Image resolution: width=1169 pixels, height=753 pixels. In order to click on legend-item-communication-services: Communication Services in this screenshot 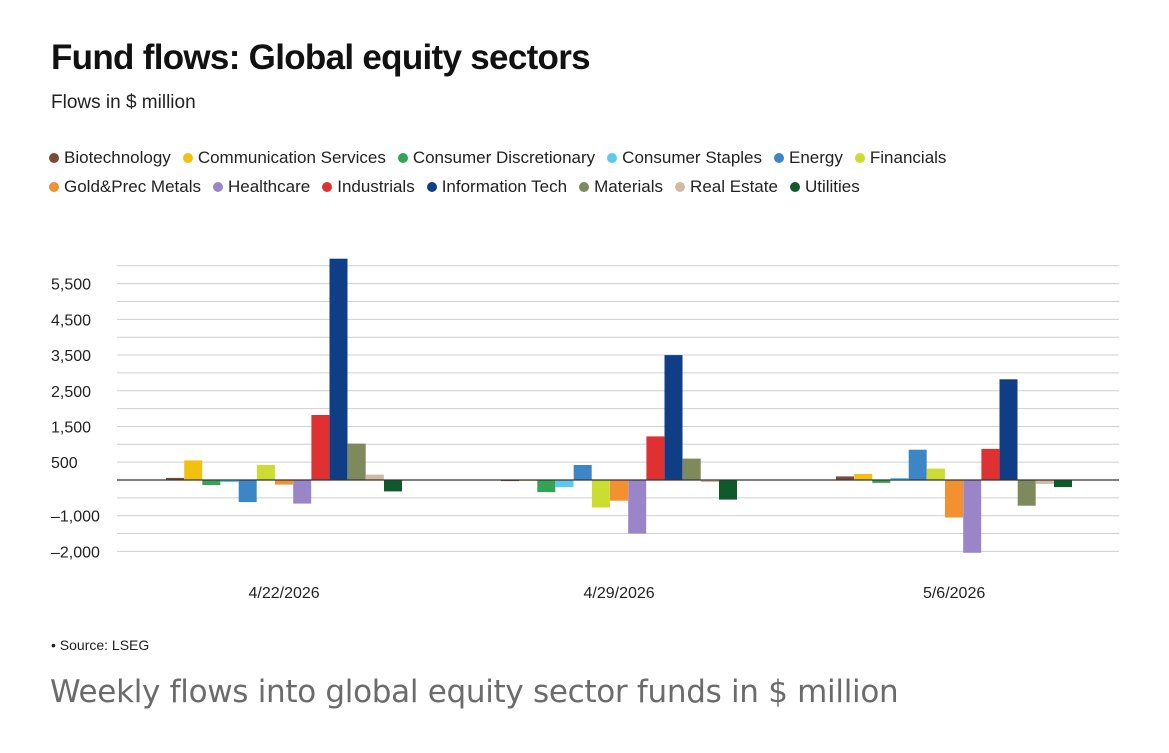, I will do `click(284, 157)`.